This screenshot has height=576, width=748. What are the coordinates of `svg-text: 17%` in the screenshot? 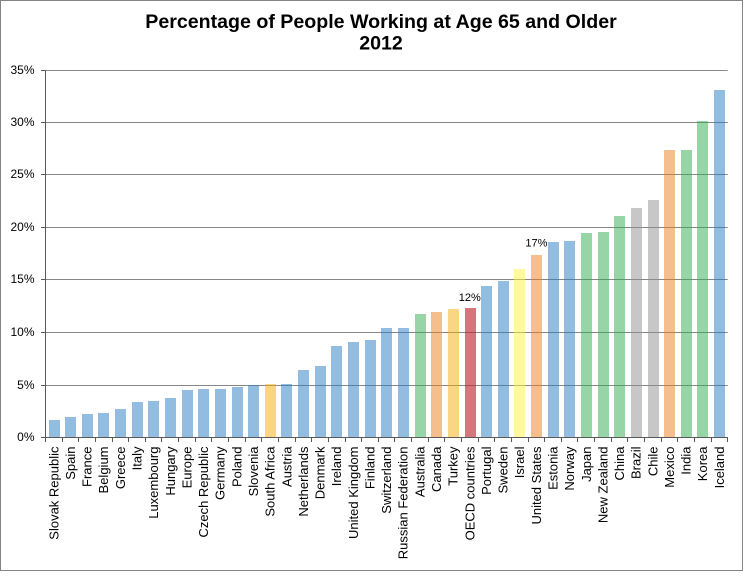 It's located at (536, 244).